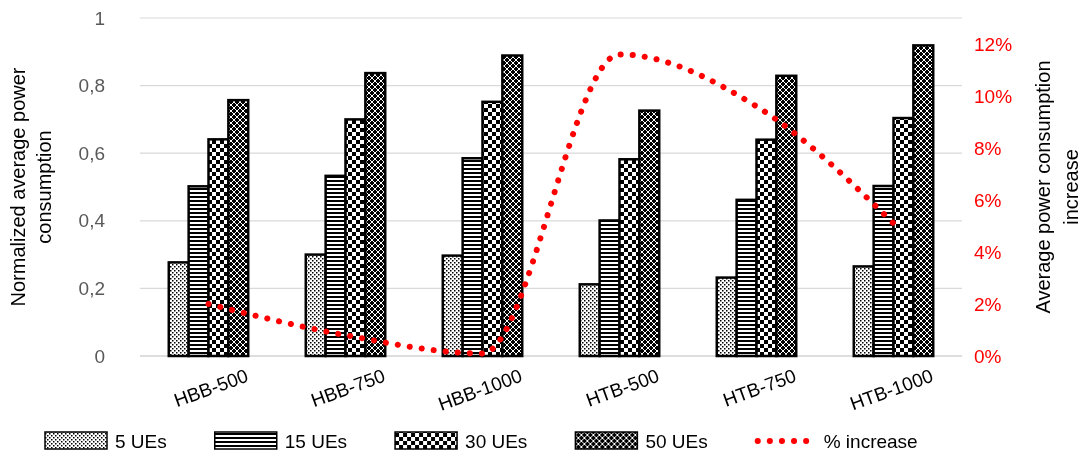 The image size is (1089, 467). Describe the element at coordinates (99, 356) in the screenshot. I see `y-tick-label: 0` at that location.